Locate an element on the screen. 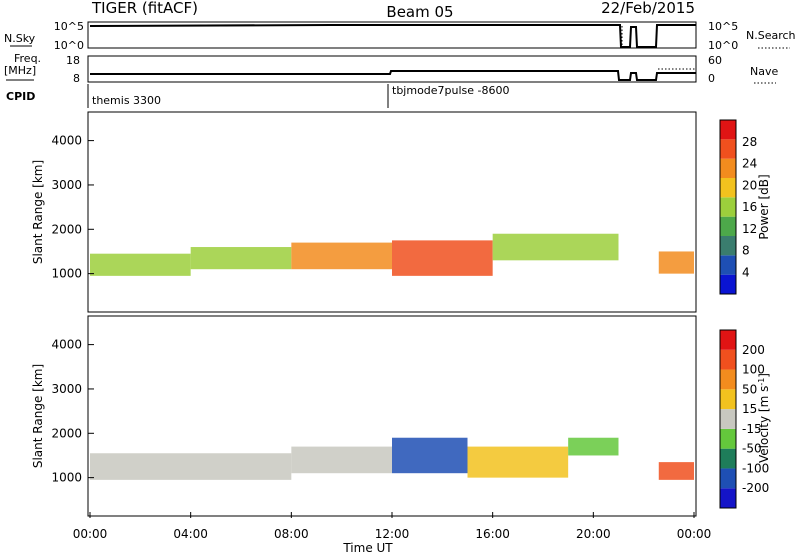 Image resolution: width=800 pixels, height=554 pixels. power-y-ticks: 1000 2000 3000 4000 is located at coordinates (72, 207).